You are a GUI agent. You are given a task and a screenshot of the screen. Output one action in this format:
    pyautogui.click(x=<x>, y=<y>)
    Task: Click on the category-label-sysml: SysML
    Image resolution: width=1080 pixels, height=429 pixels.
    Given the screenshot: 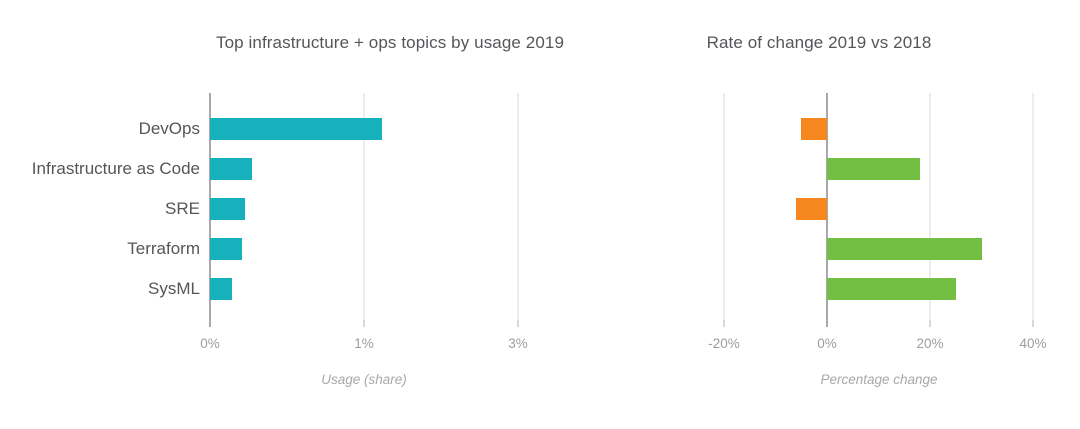 What is the action you would take?
    pyautogui.click(x=174, y=288)
    